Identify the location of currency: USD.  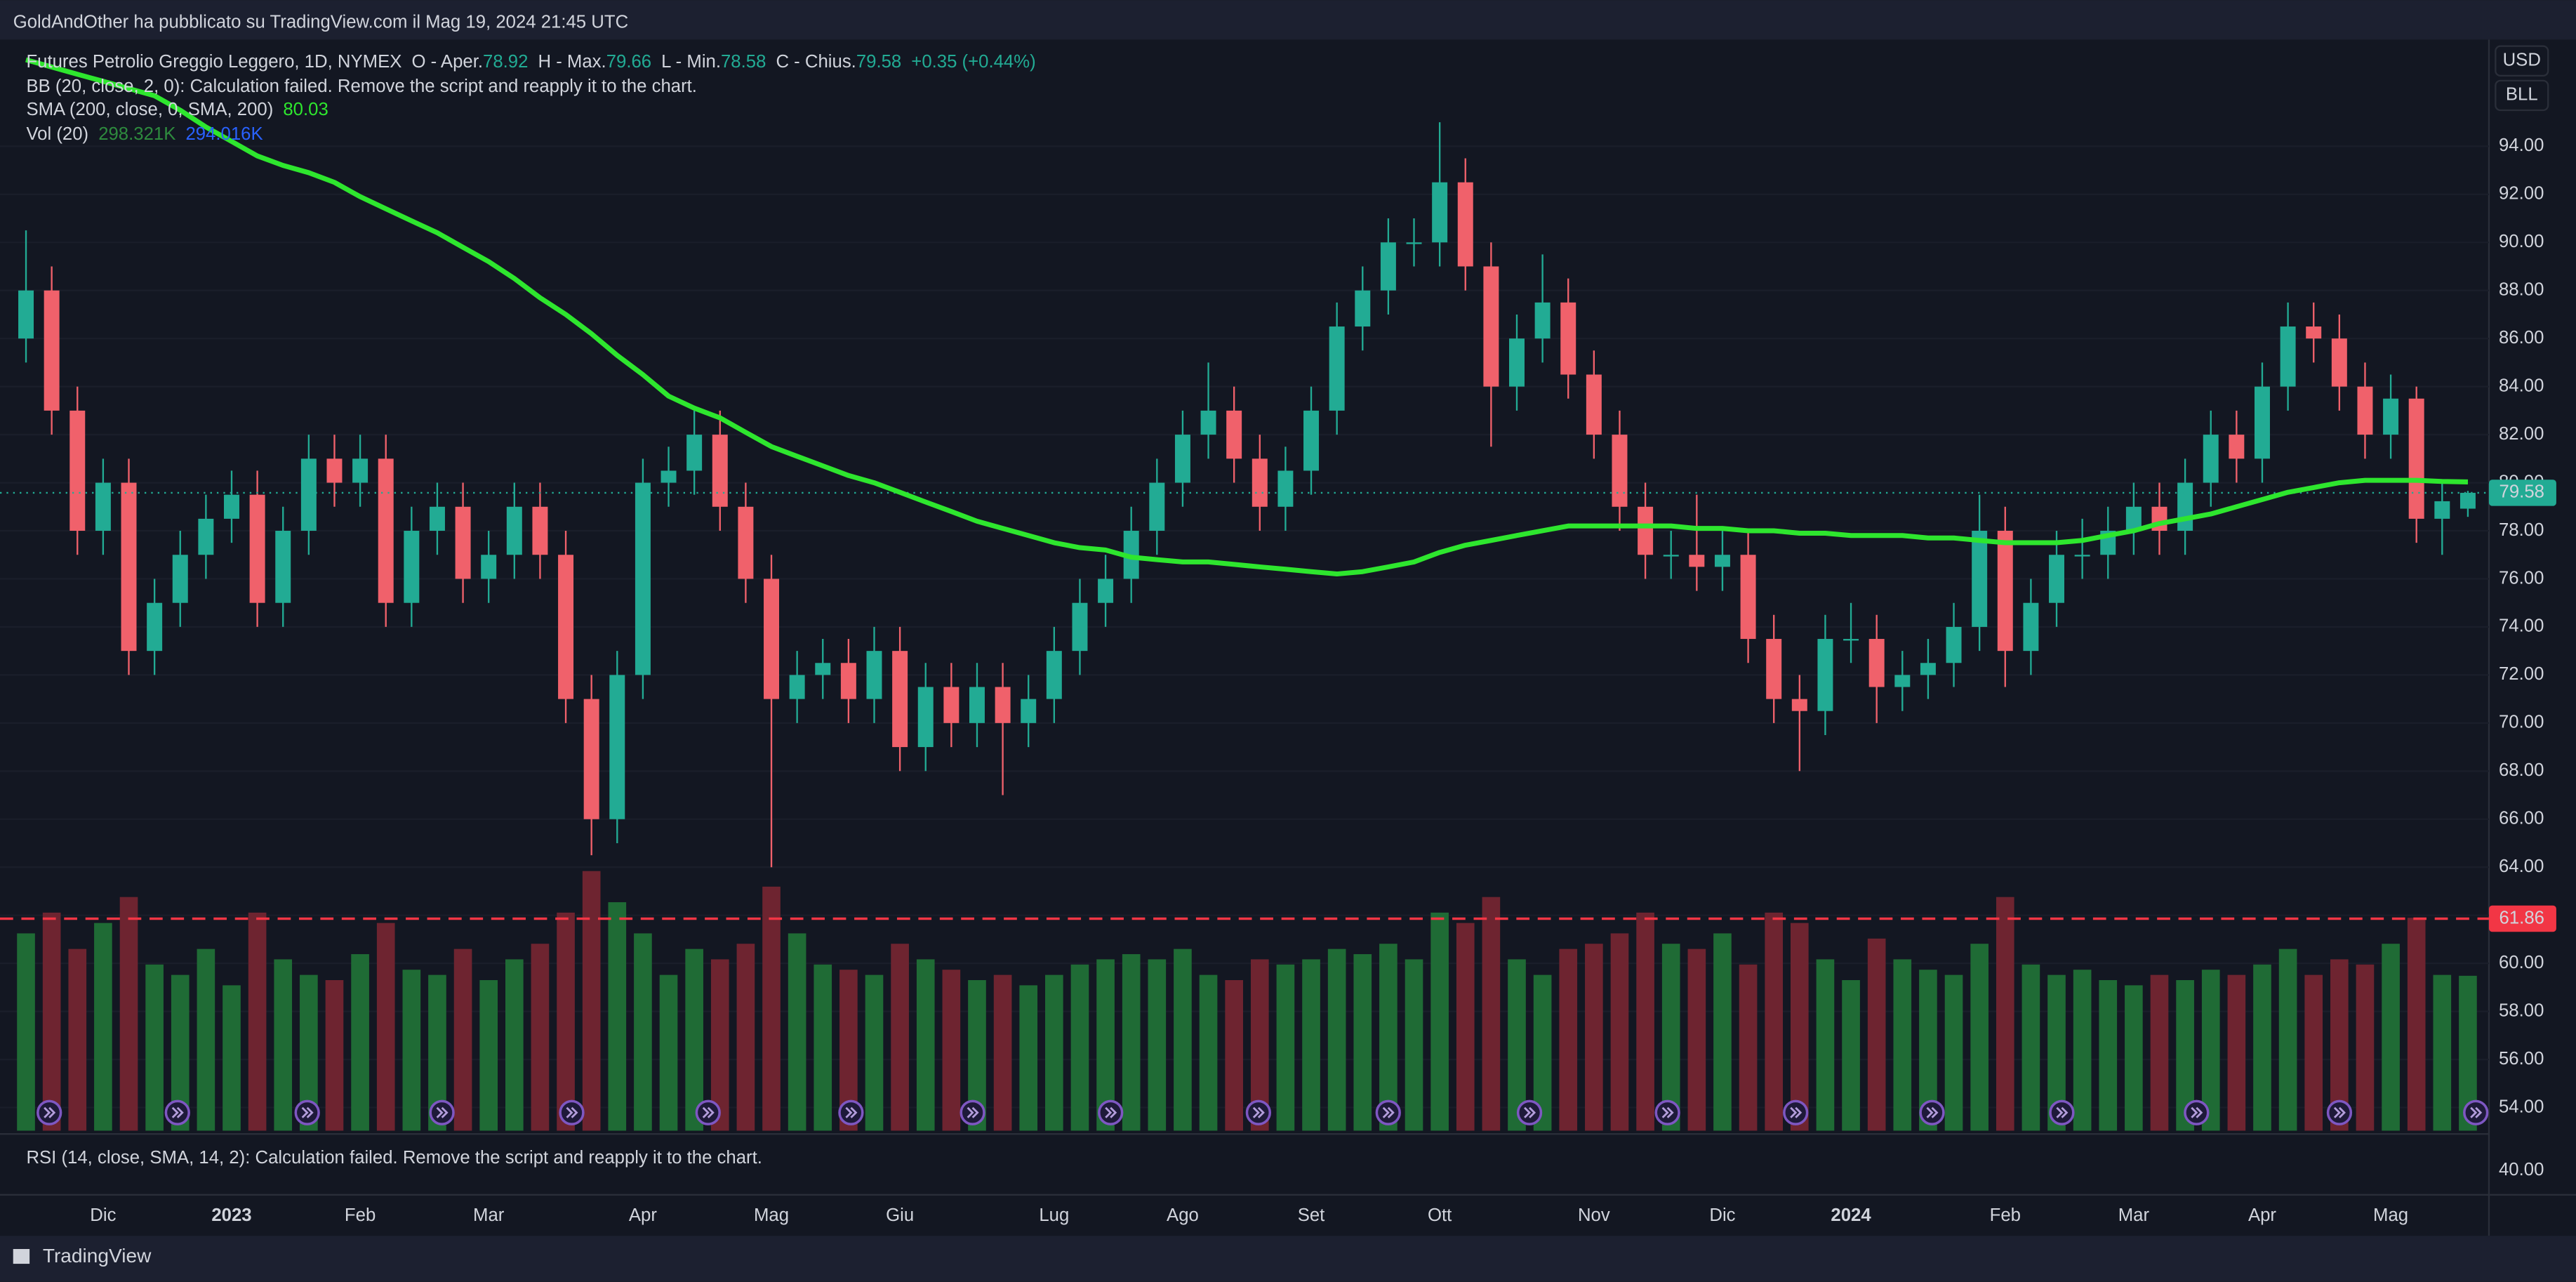
(2522, 60).